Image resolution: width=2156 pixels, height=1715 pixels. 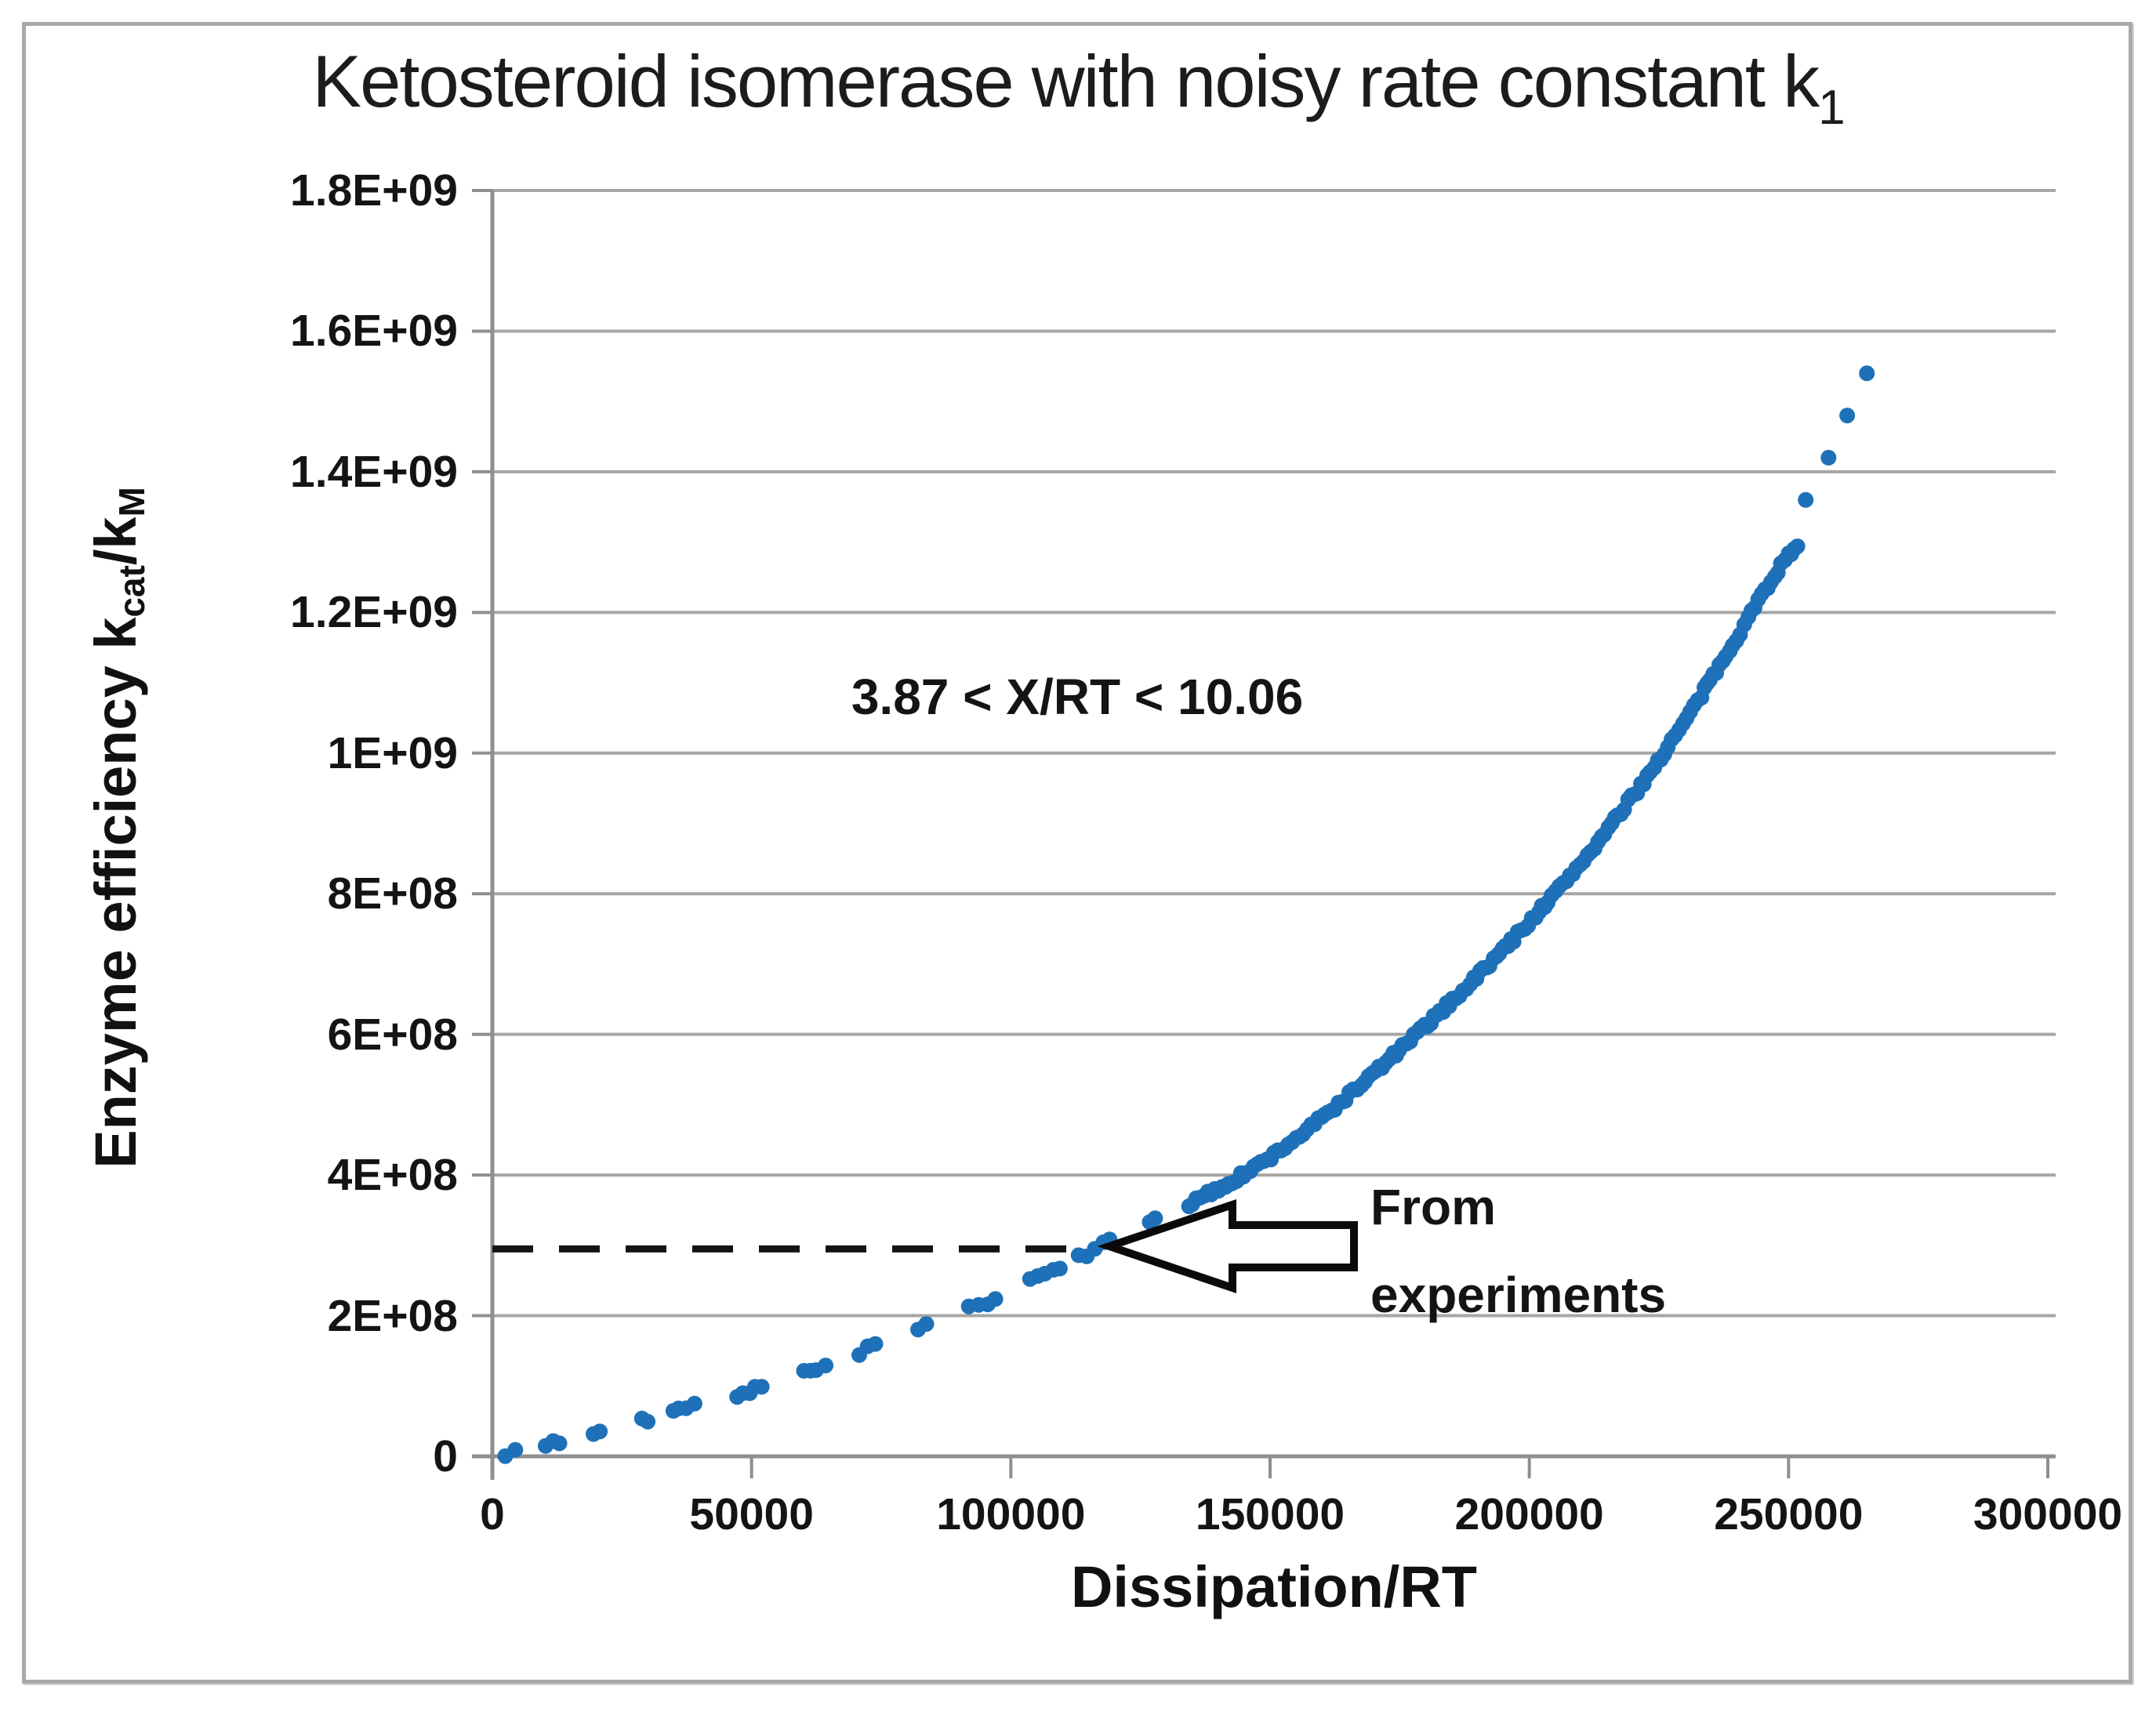 What do you see at coordinates (1433, 1207) in the screenshot?
I see `arrow-label-line1: From` at bounding box center [1433, 1207].